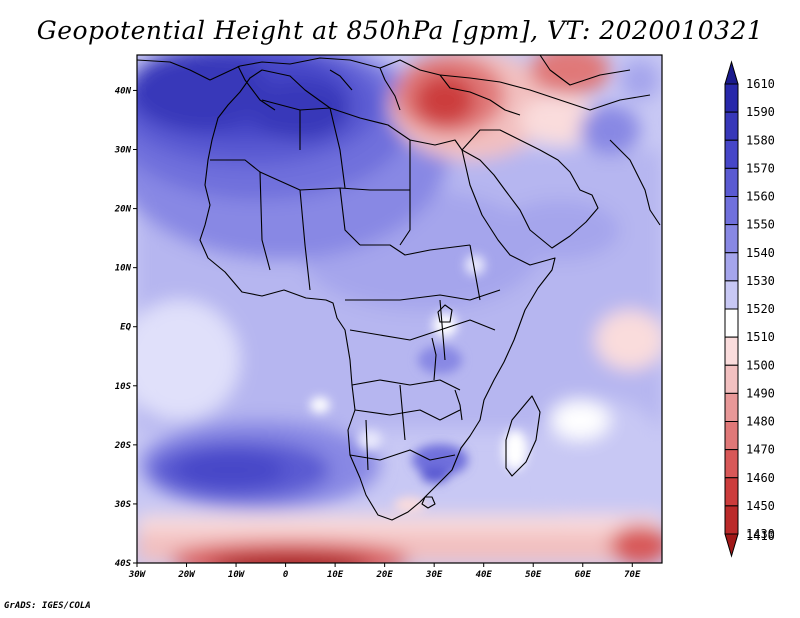 This screenshot has width=800, height=618. I want to click on x-tick-label: 0, so click(286, 575).